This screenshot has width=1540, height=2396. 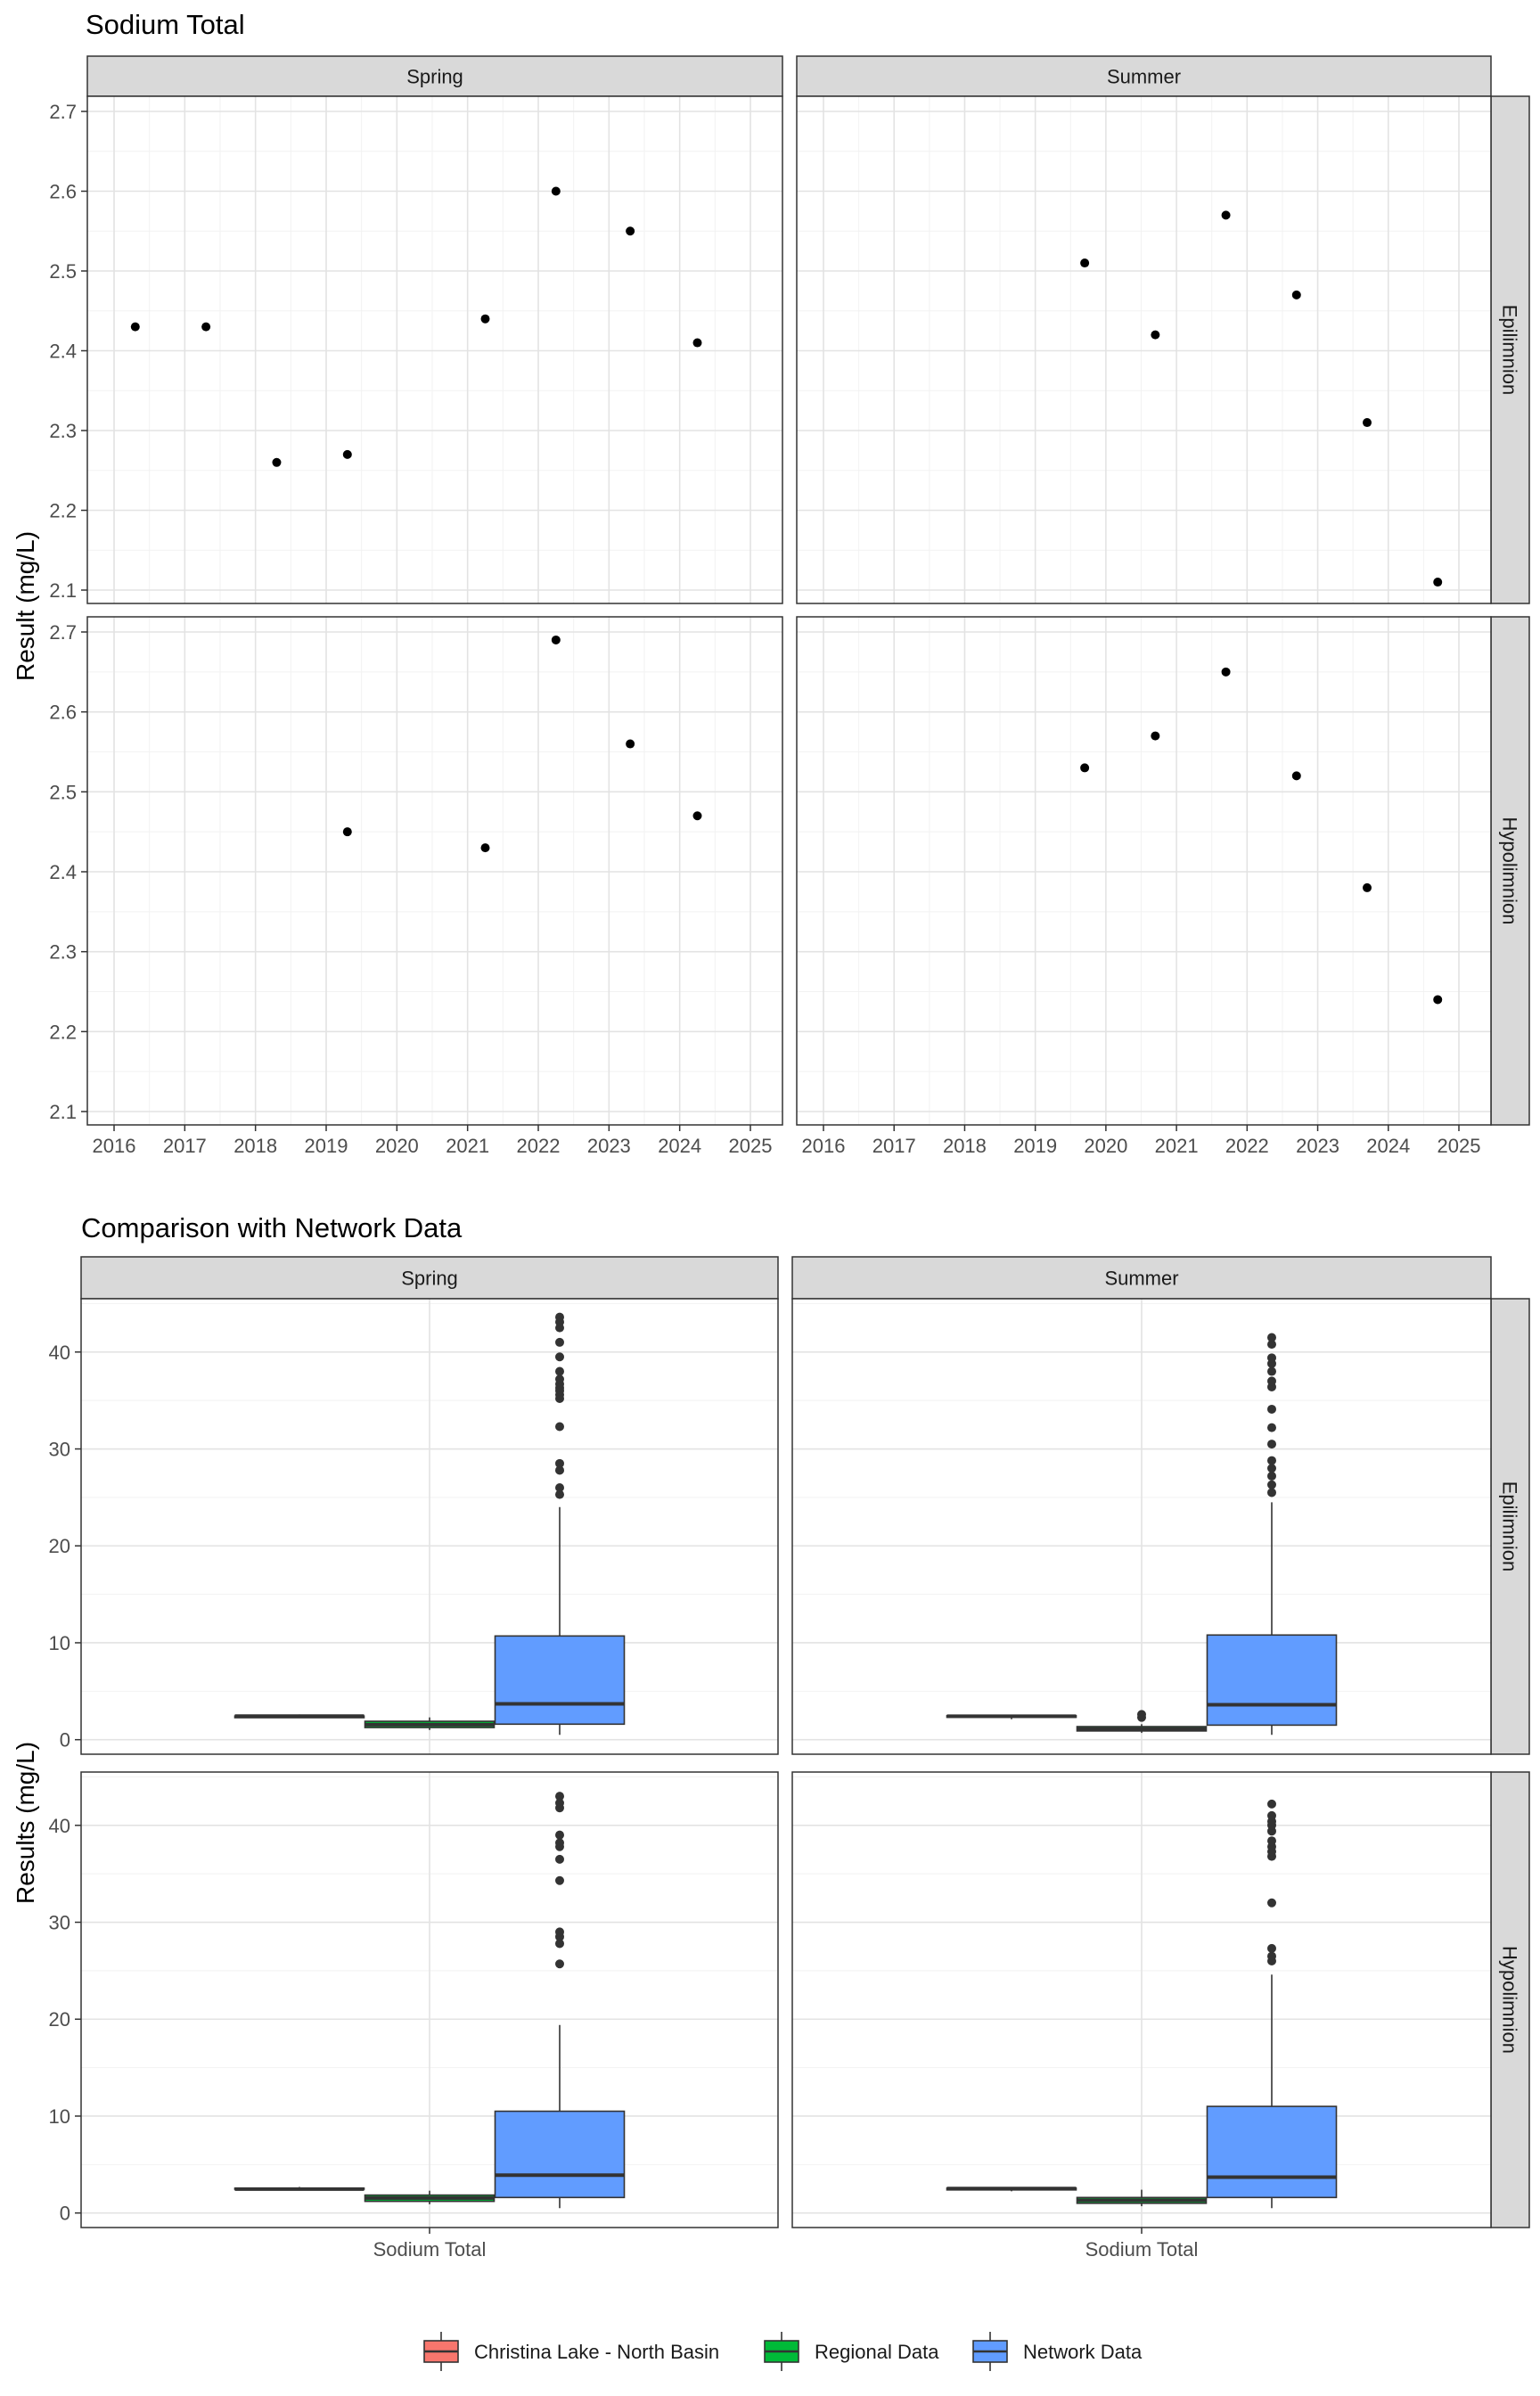 I want to click on legend-item-network-data: Network Data, so click(x=1057, y=2351).